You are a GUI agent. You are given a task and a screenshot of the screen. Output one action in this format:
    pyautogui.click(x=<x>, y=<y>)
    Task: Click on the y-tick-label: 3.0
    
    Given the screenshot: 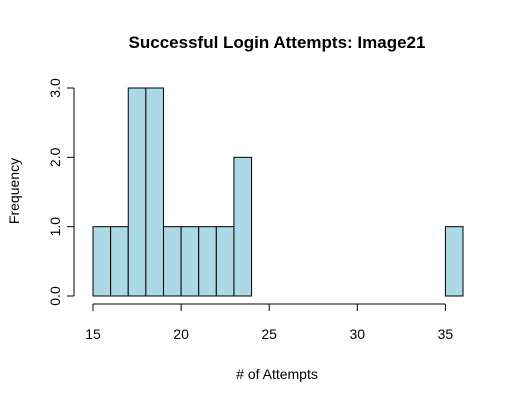 What is the action you would take?
    pyautogui.click(x=55, y=88)
    